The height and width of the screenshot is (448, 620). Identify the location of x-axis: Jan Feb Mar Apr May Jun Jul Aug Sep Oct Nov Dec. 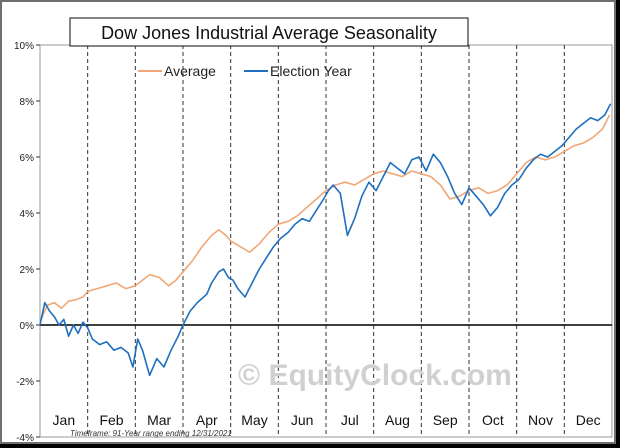
(327, 420).